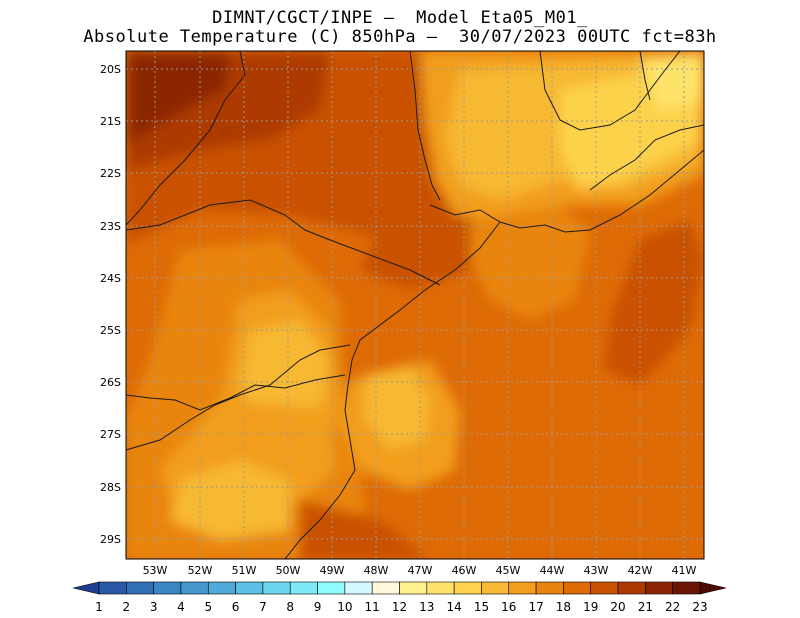  I want to click on colorbar: 1 2 3 4 5 6 7 8 9 10 11 12 13 14 15 16 17 18 19 20 21 22 23, so click(399, 597).